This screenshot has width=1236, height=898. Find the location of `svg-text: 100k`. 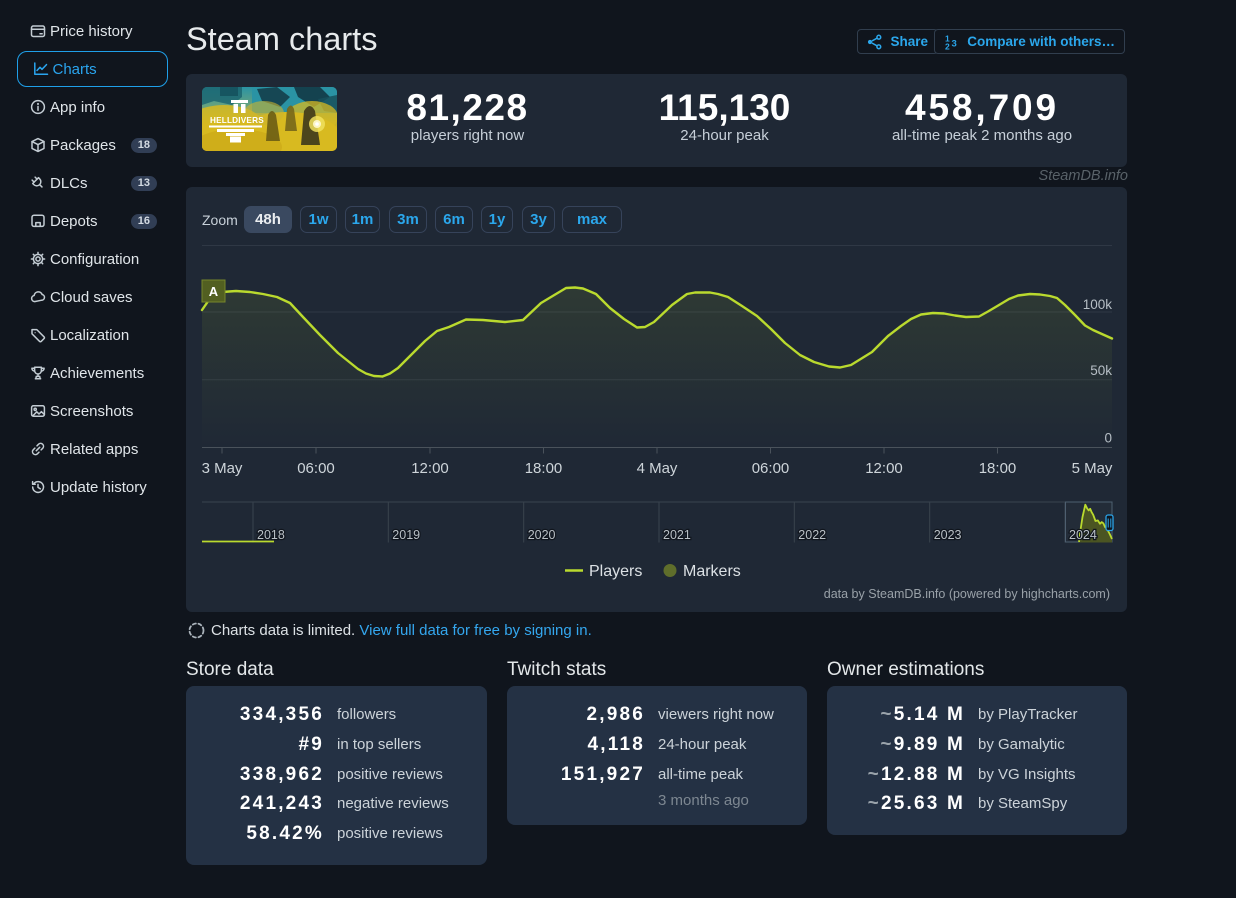

svg-text: 100k is located at coordinates (1098, 304).